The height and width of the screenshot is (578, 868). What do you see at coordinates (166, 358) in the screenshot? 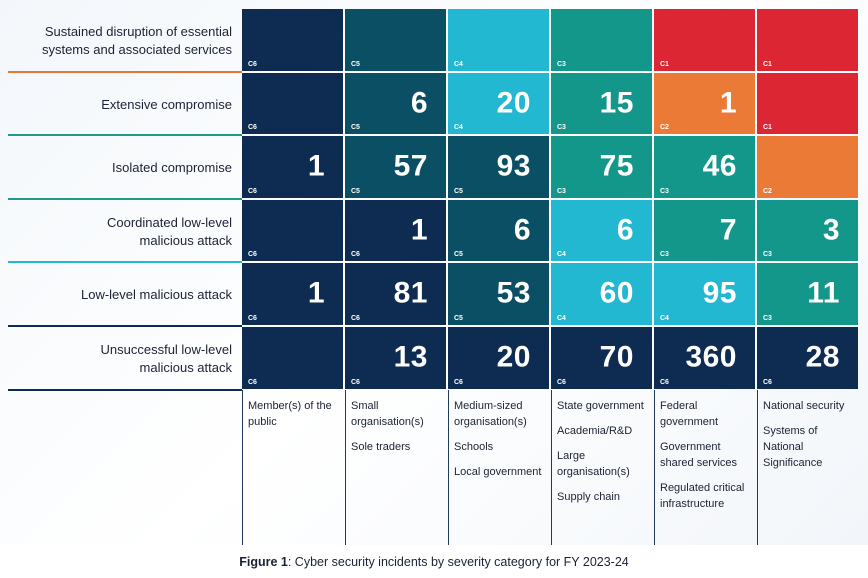
I see `row-label: Unsuccessful low-level malicious attack` at bounding box center [166, 358].